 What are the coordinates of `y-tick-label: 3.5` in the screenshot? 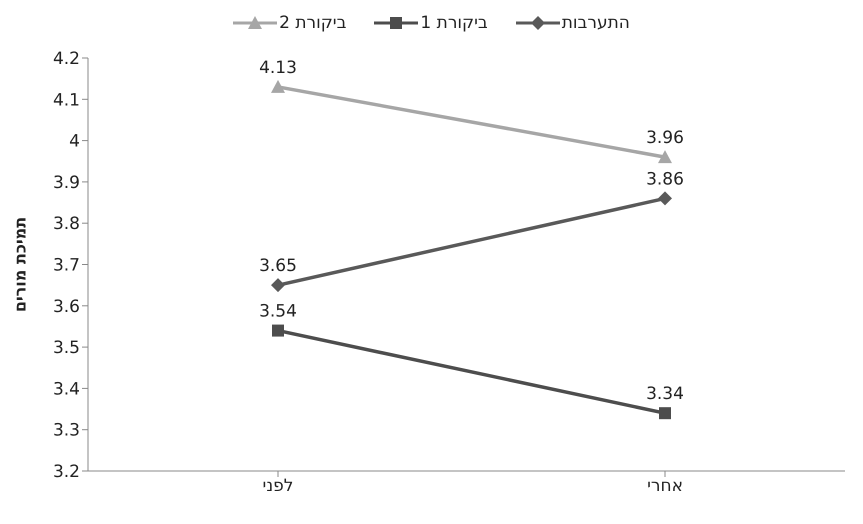 It's located at (66, 348).